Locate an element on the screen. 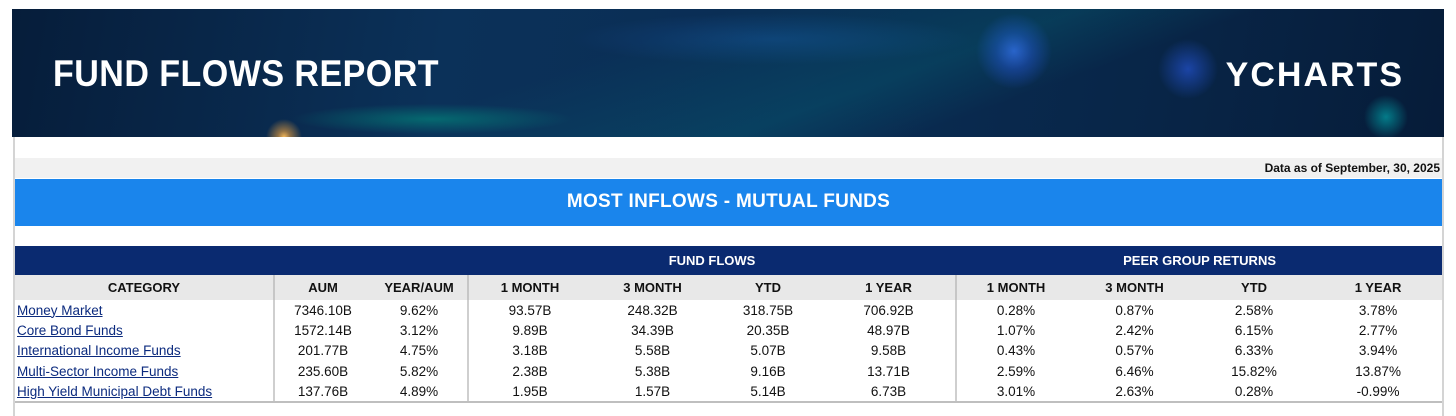 The height and width of the screenshot is (416, 1456). cell-returns-3-month: 2.42% is located at coordinates (1134, 331).